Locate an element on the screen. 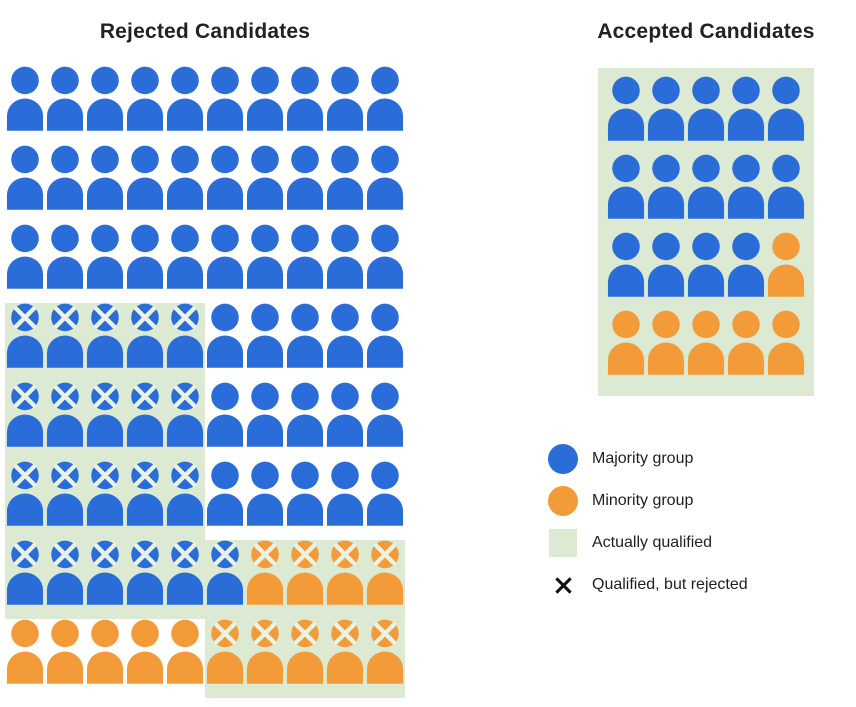 This screenshot has width=856, height=707. accepted-candidates-grid is located at coordinates (706, 232).